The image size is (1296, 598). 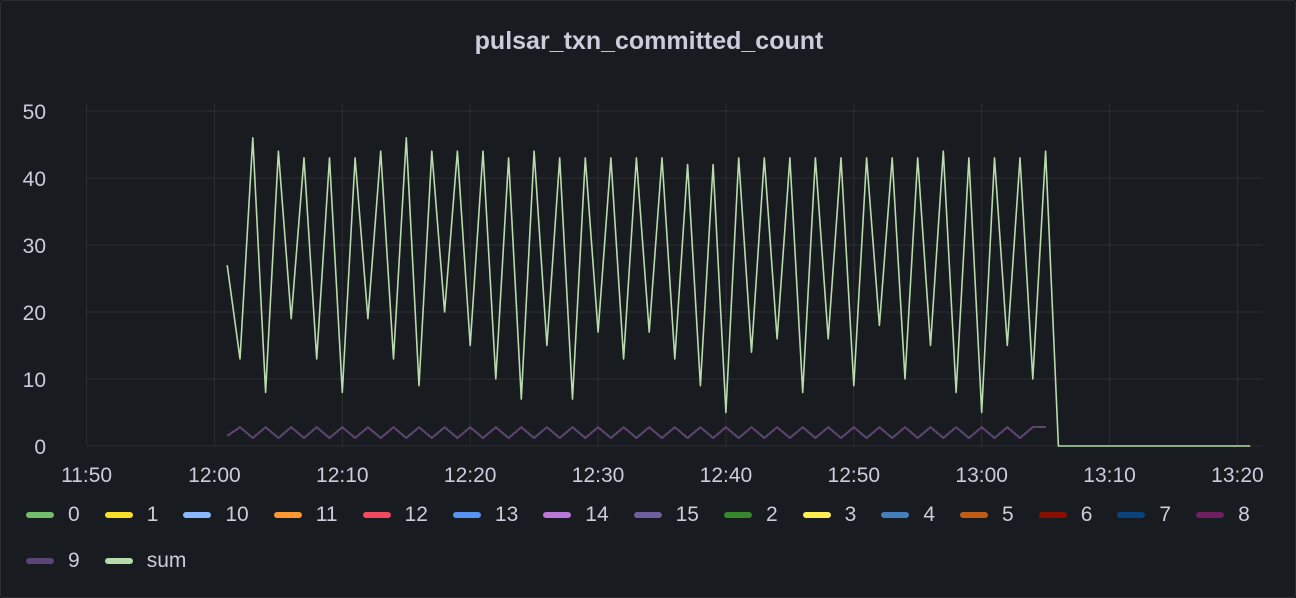 What do you see at coordinates (636, 432) in the screenshot?
I see `series-line` at bounding box center [636, 432].